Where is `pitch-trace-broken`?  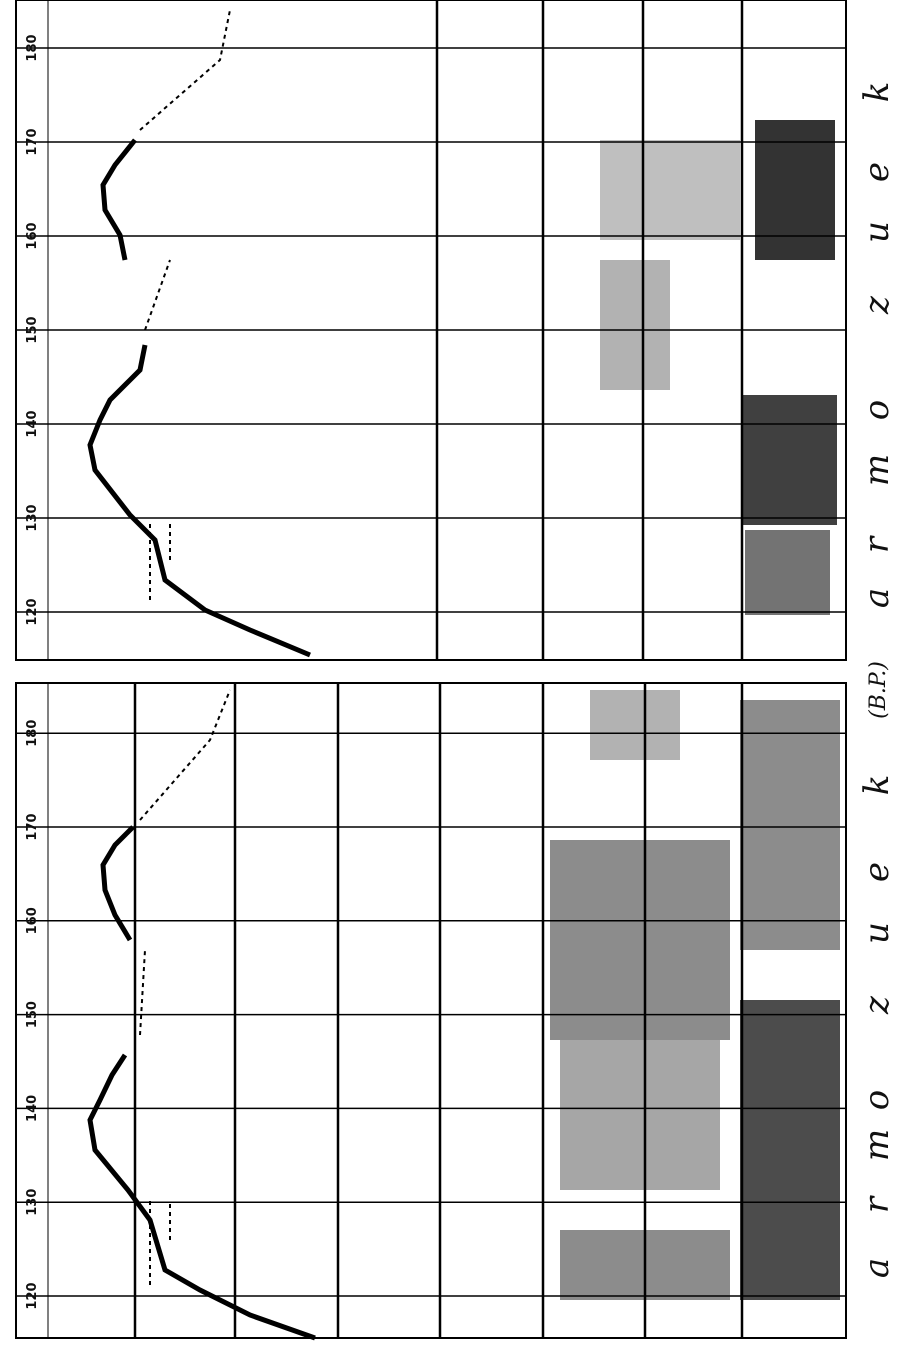 pitch-trace-broken is located at coordinates (185, 647).